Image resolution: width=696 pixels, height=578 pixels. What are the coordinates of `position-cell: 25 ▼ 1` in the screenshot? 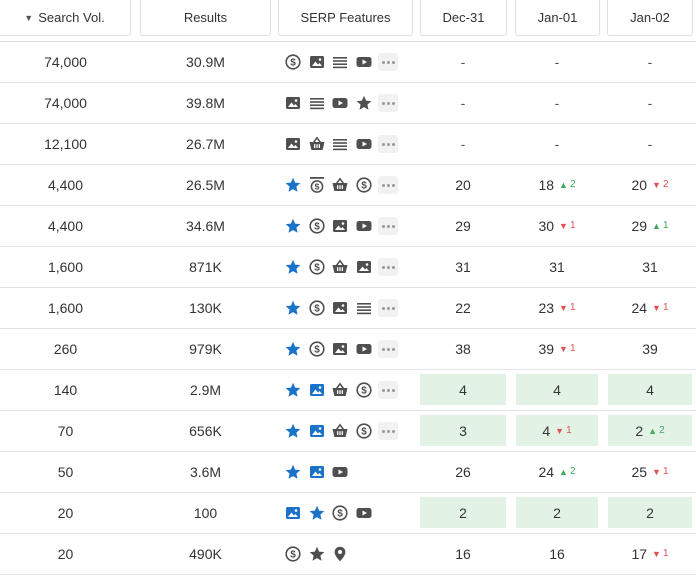 It's located at (650, 471).